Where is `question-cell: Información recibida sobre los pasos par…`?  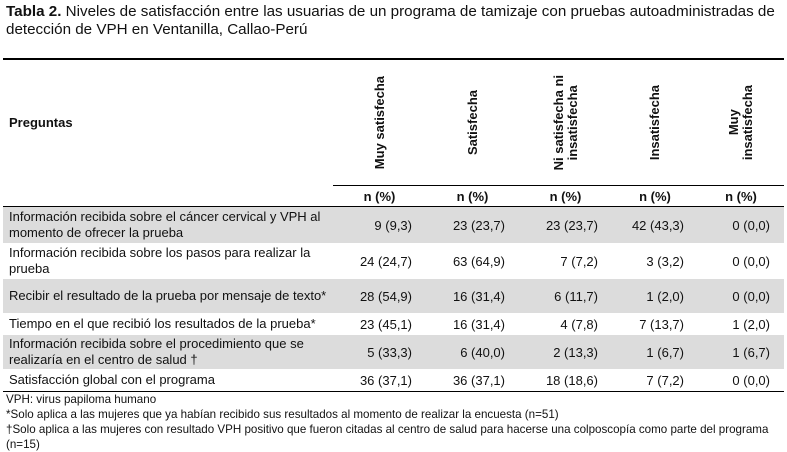 question-cell: Información recibida sobre los pasos par… is located at coordinates (160, 260).